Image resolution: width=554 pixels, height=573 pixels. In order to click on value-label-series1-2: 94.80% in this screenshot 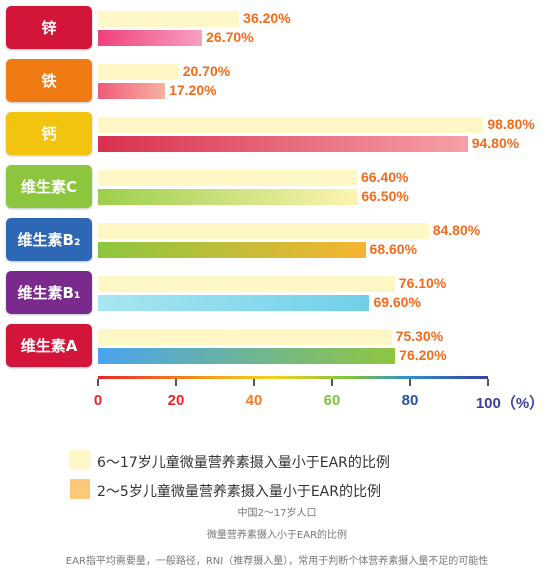, I will do `click(495, 143)`.